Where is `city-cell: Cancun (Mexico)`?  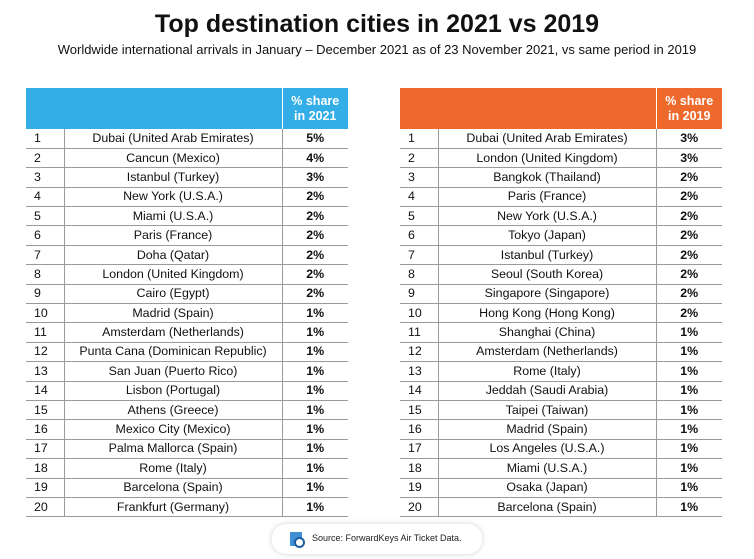
city-cell: Cancun (Mexico) is located at coordinates (173, 158).